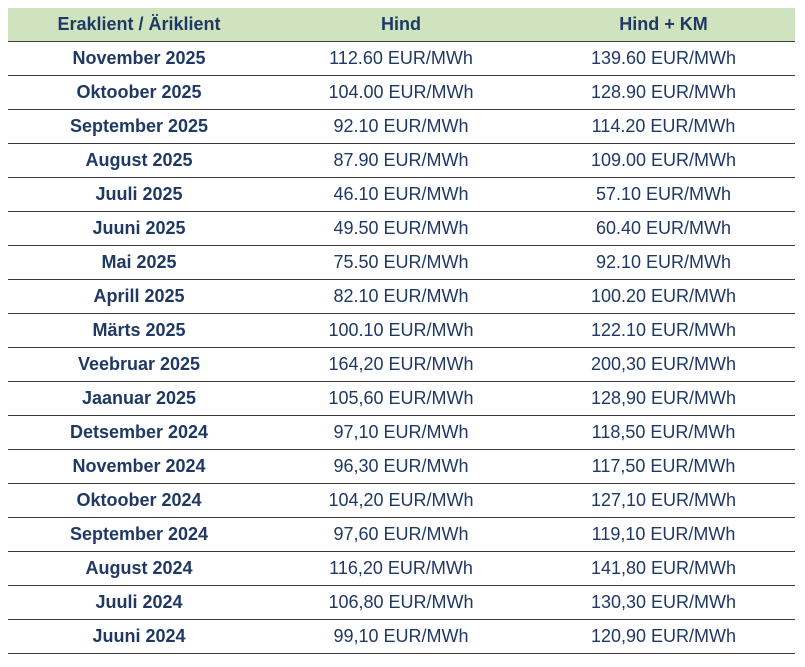 The height and width of the screenshot is (667, 805). I want to click on month-cell: Oktoober 2025, so click(139, 92).